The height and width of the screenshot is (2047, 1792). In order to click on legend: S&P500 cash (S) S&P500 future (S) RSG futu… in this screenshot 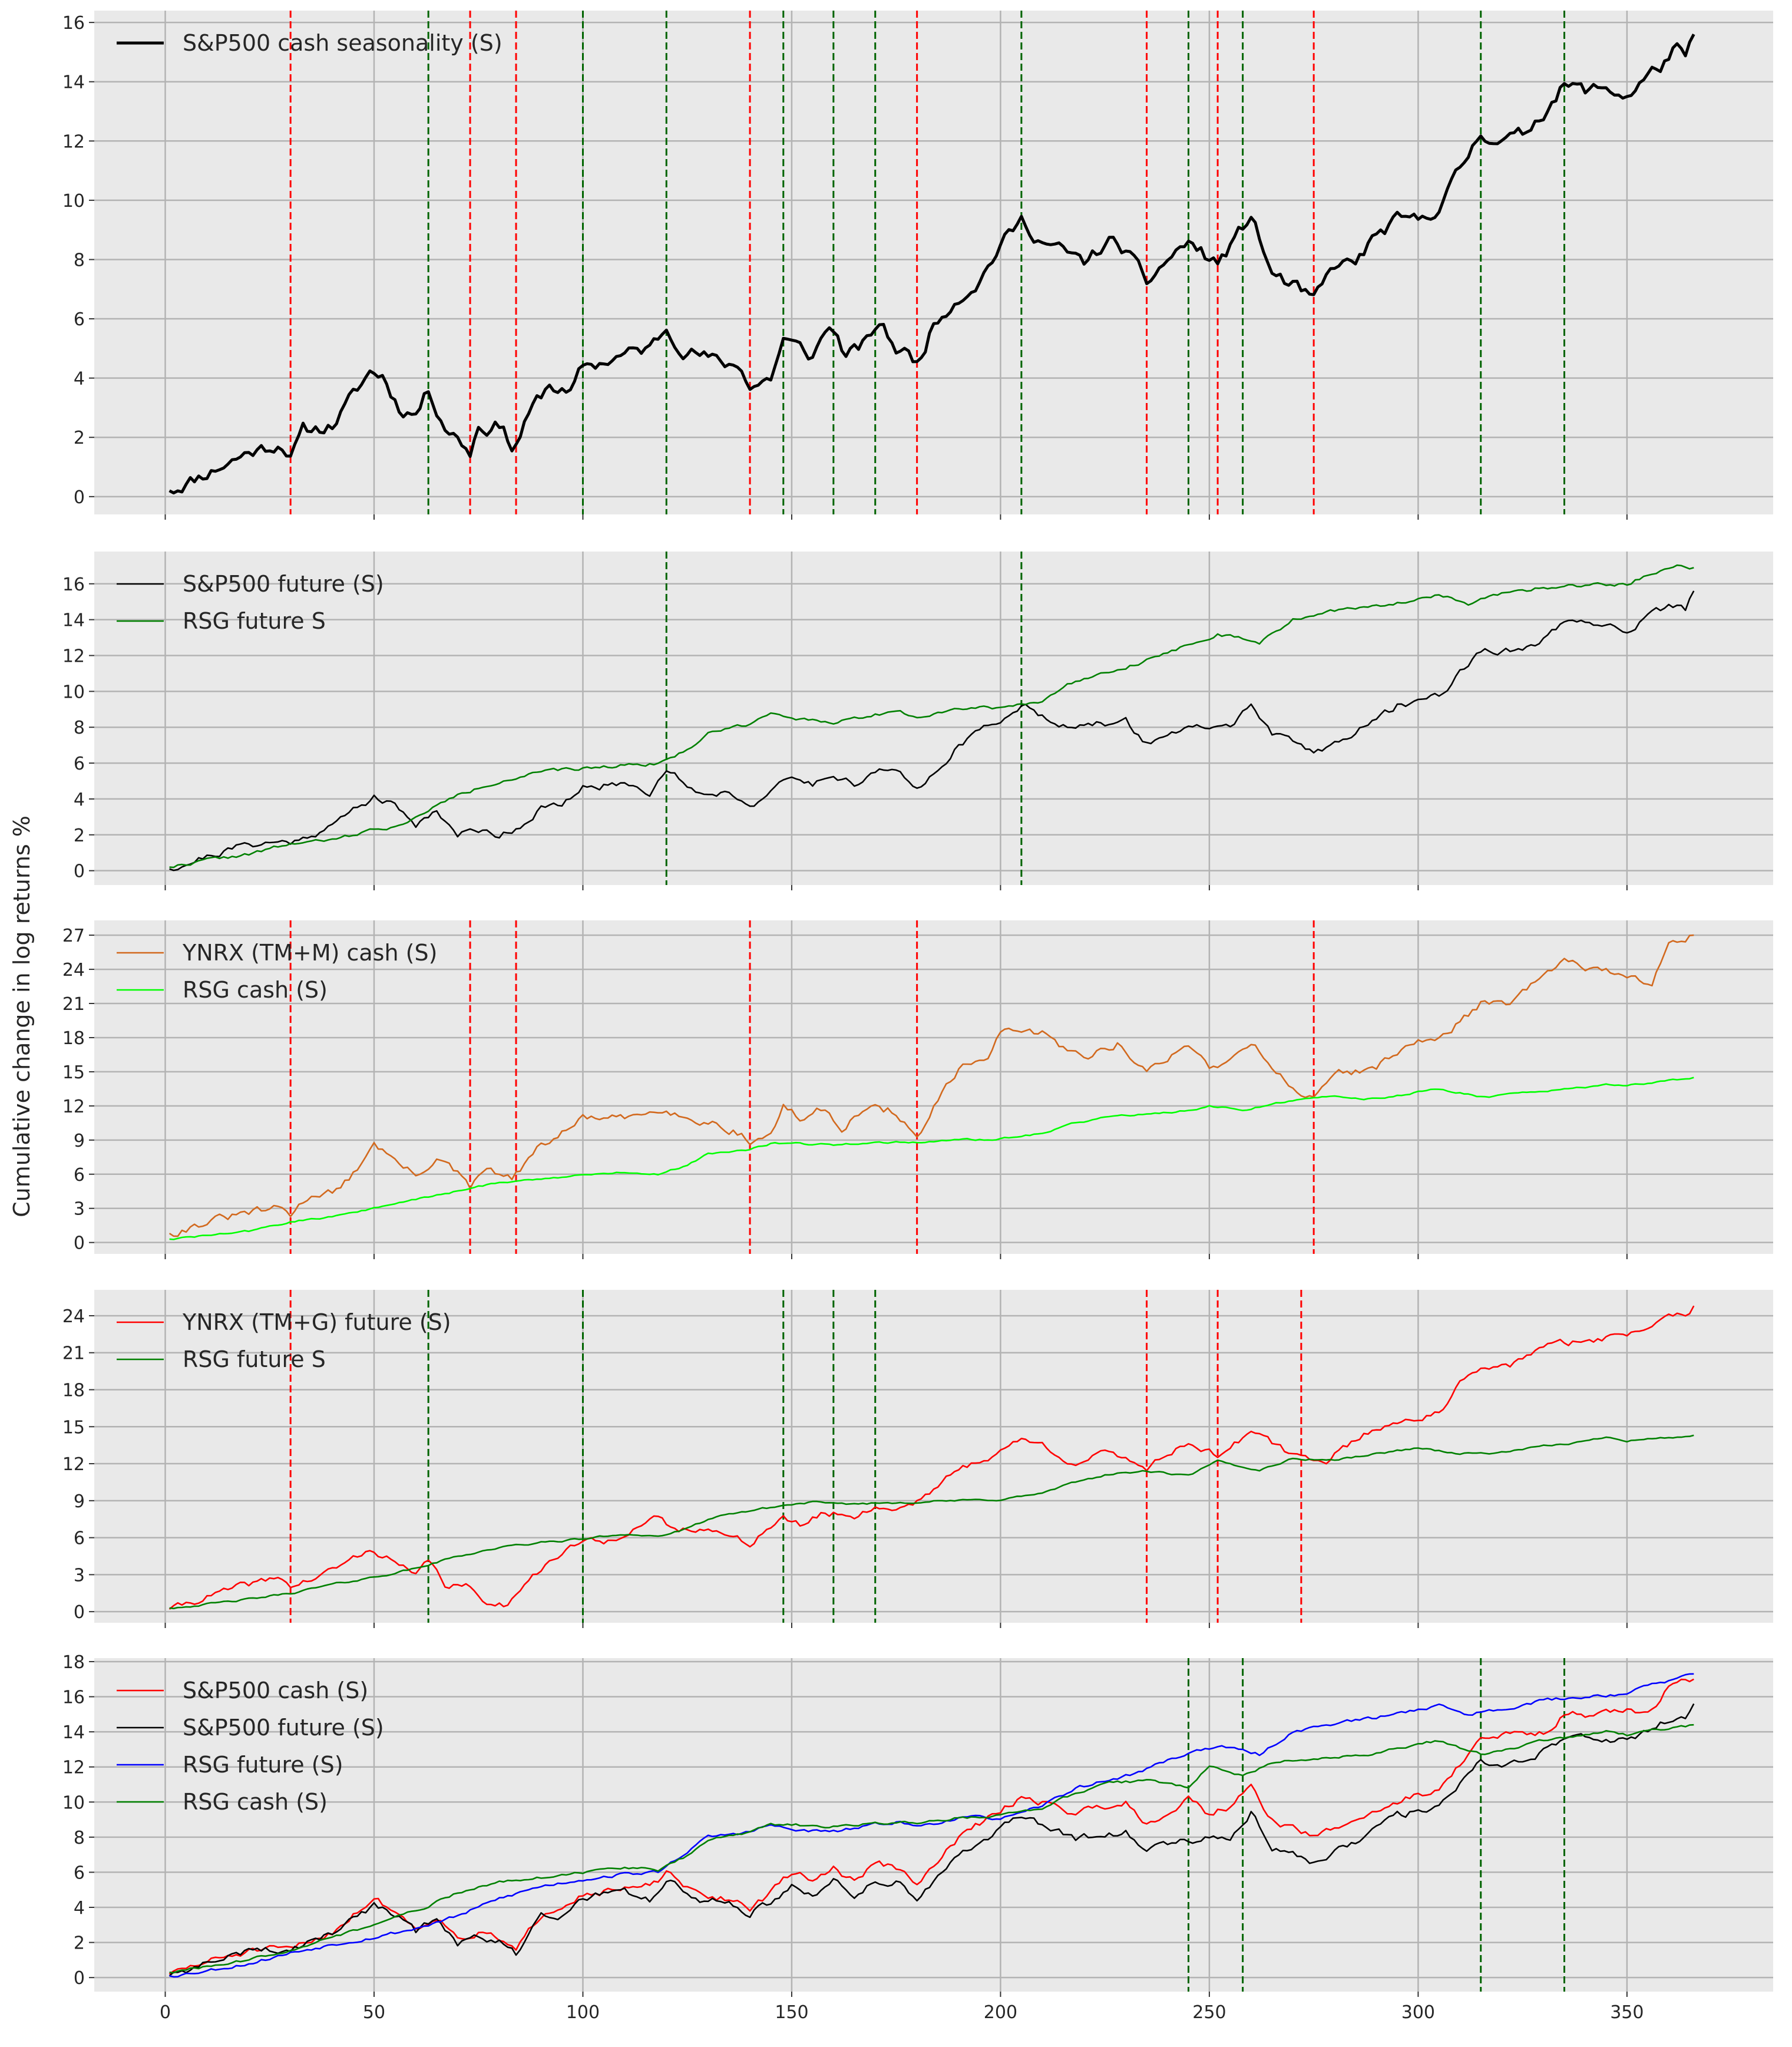, I will do `click(250, 1746)`.